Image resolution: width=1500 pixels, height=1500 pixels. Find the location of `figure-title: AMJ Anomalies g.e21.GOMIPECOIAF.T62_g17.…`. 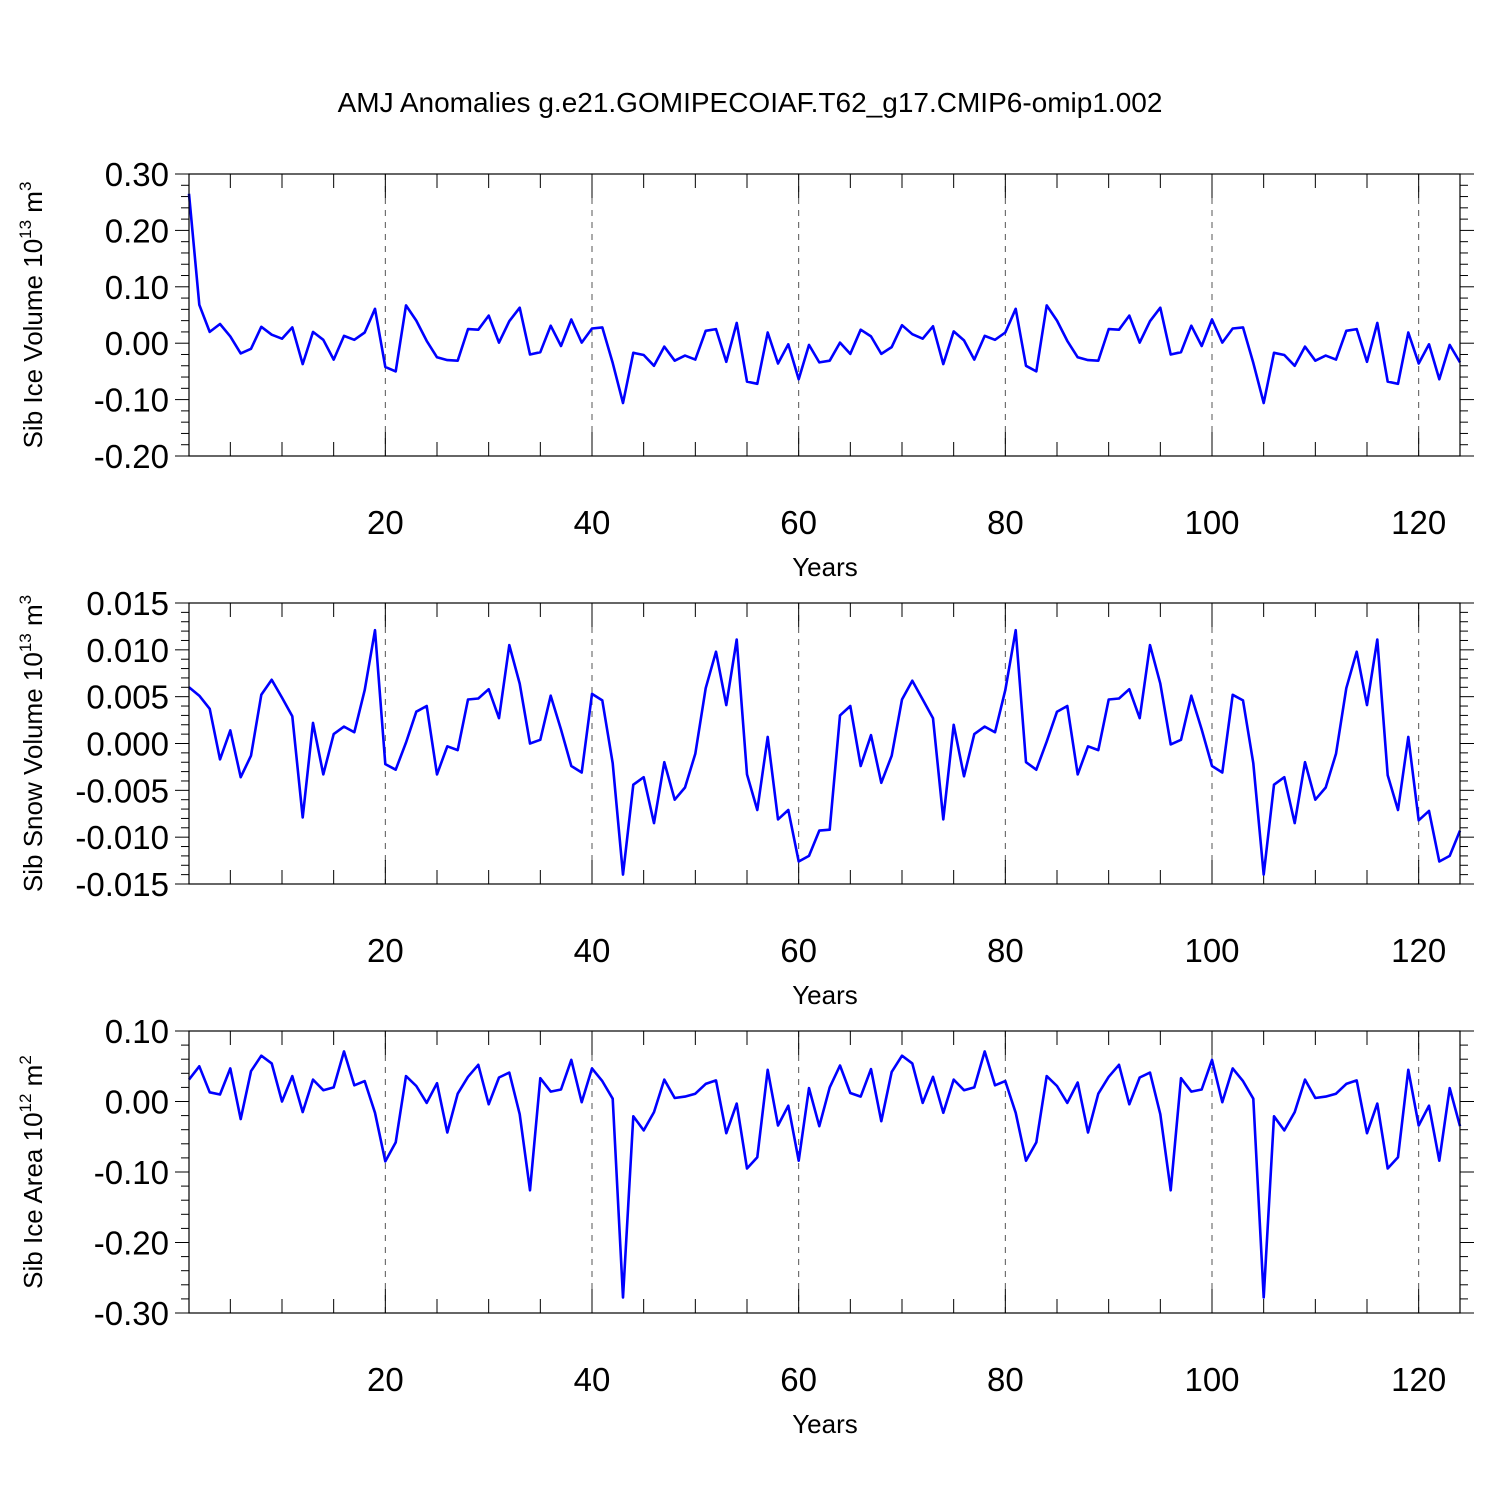

figure-title: AMJ Anomalies g.e21.GOMIPECOIAF.T62_g17.… is located at coordinates (750, 102).